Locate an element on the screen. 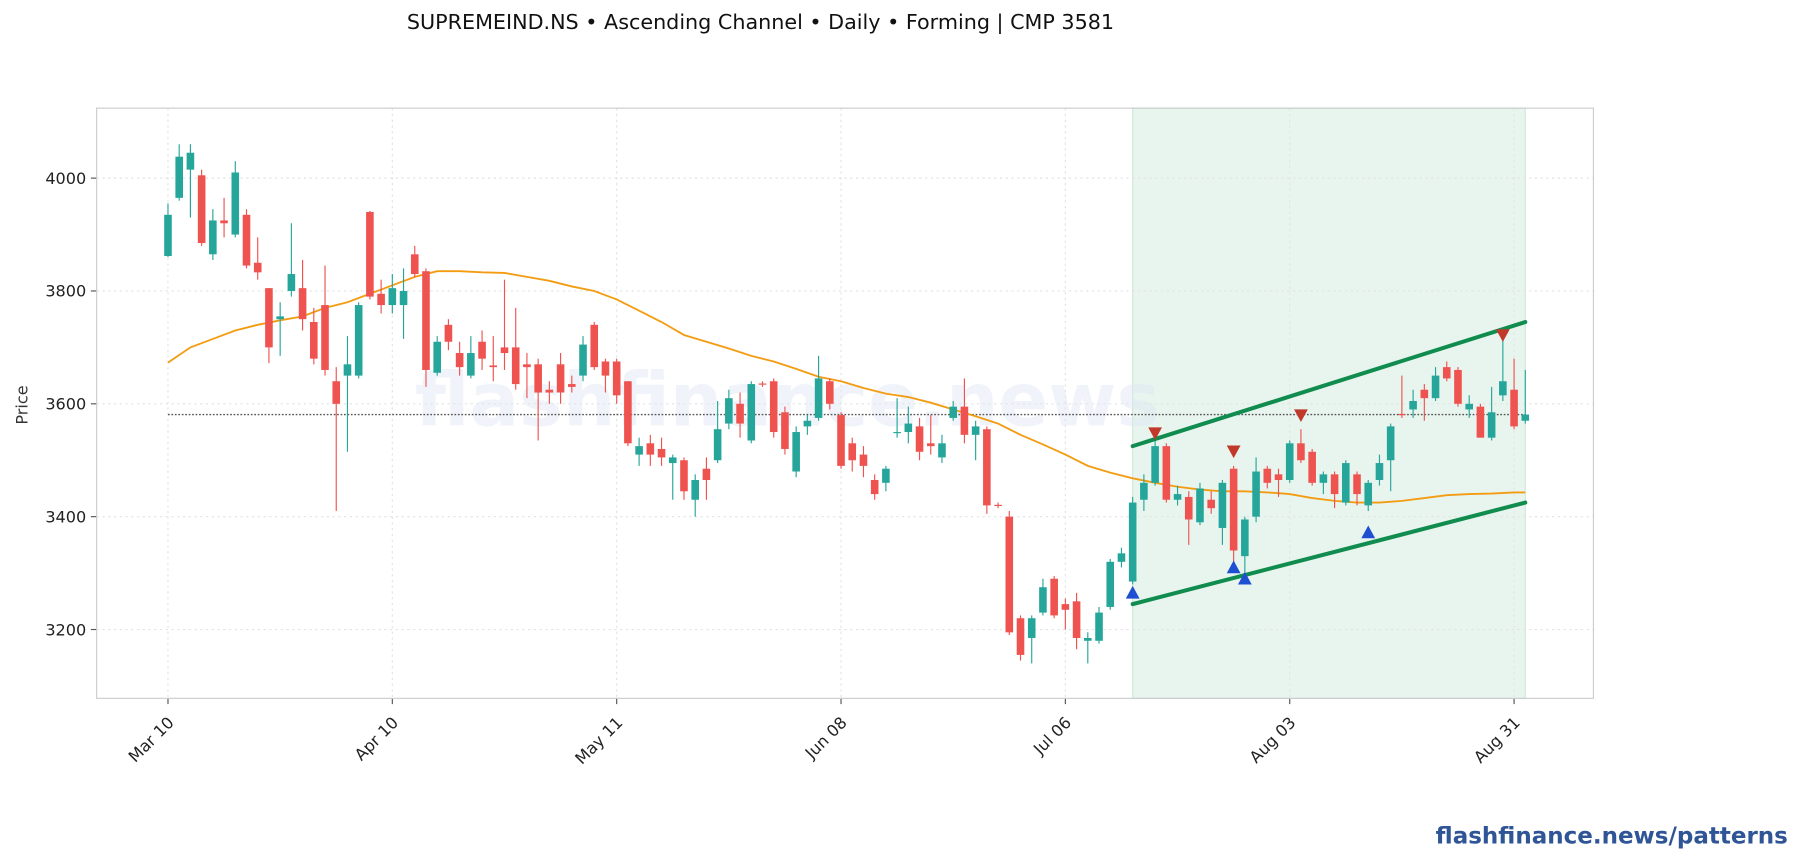 Image resolution: width=1804 pixels, height=860 pixels. y-tick-label: 3200 is located at coordinates (65, 629).